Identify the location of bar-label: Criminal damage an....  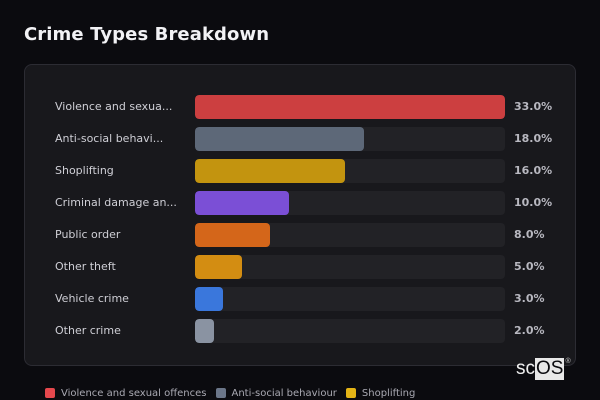
(116, 202).